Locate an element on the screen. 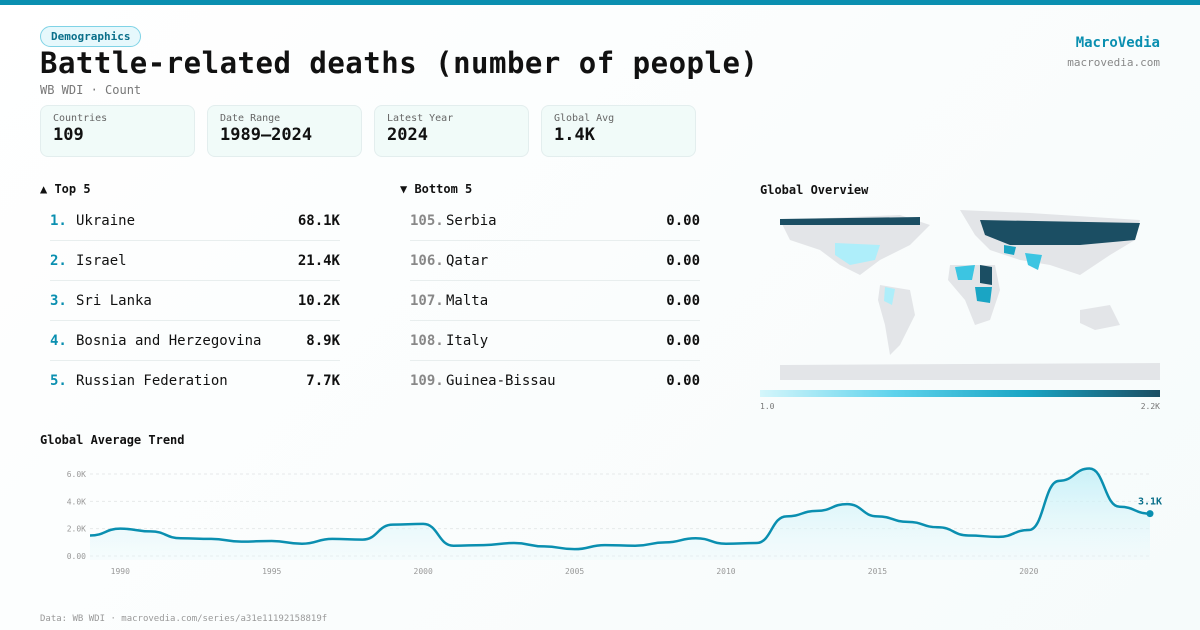  list-item: 109. Guinea-Bissau 0.00 is located at coordinates (555, 381).